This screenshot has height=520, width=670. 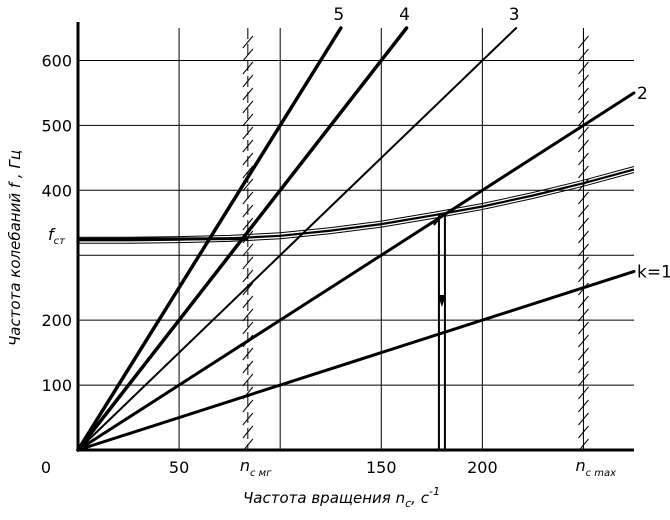 What do you see at coordinates (408, 503) in the screenshot?
I see `x-axis-title-sub: с` at bounding box center [408, 503].